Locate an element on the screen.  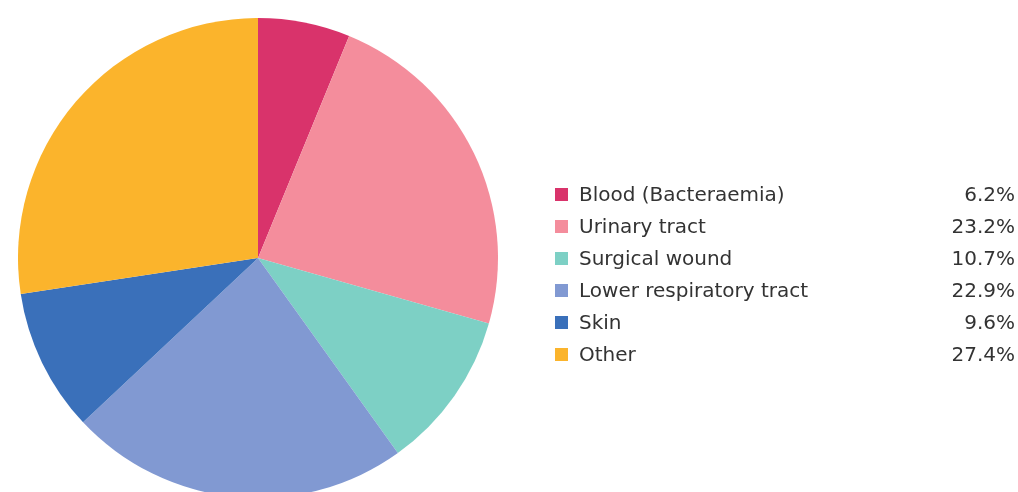
data-label: 27.4% is located at coordinates (983, 354).